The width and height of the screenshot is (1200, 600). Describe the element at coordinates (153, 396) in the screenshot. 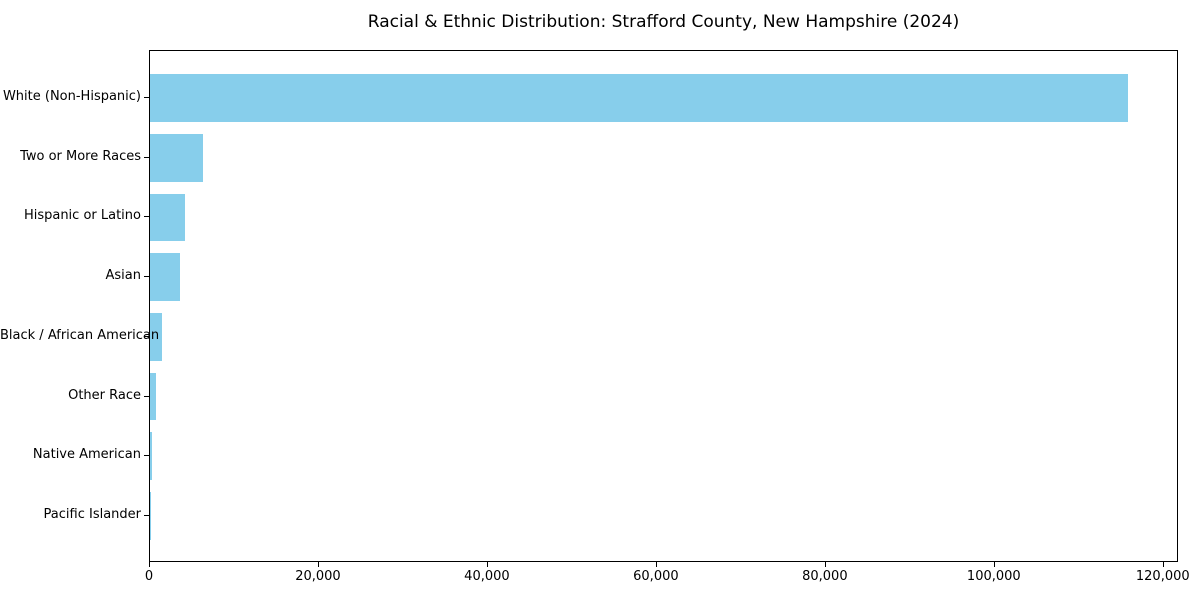

I see `bar-other-race` at that location.